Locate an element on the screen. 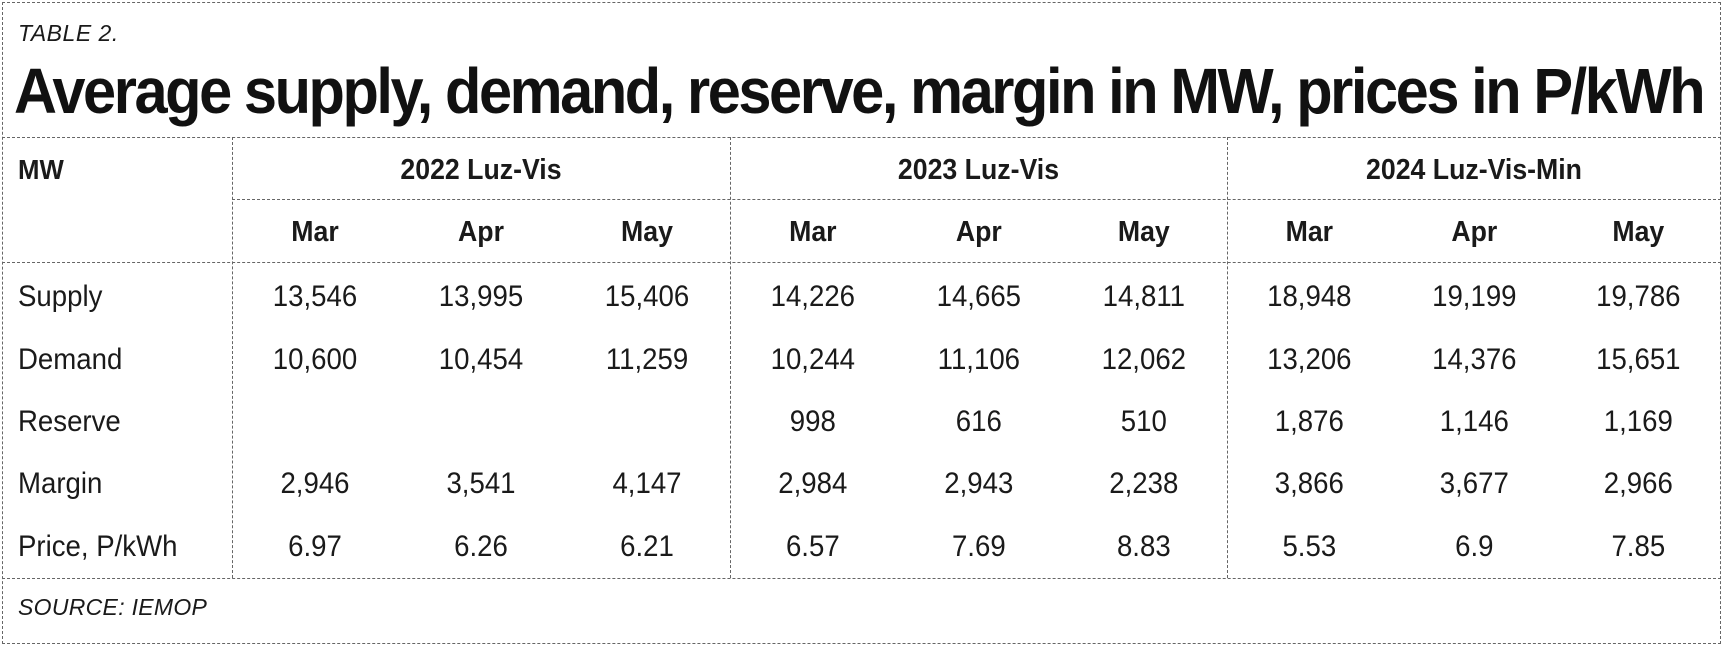  header-bottom-rule is located at coordinates (861, 262).